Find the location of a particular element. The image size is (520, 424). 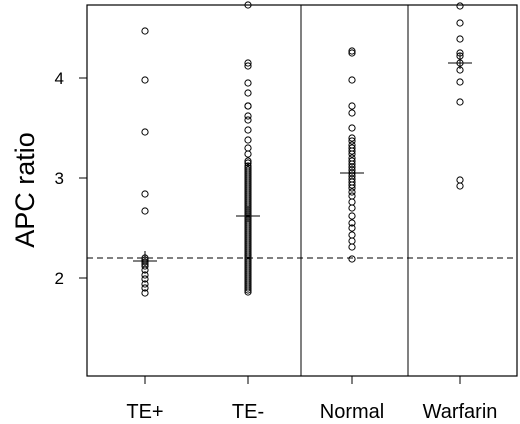

y-axis-title: APC ratio is located at coordinates (25, 190).